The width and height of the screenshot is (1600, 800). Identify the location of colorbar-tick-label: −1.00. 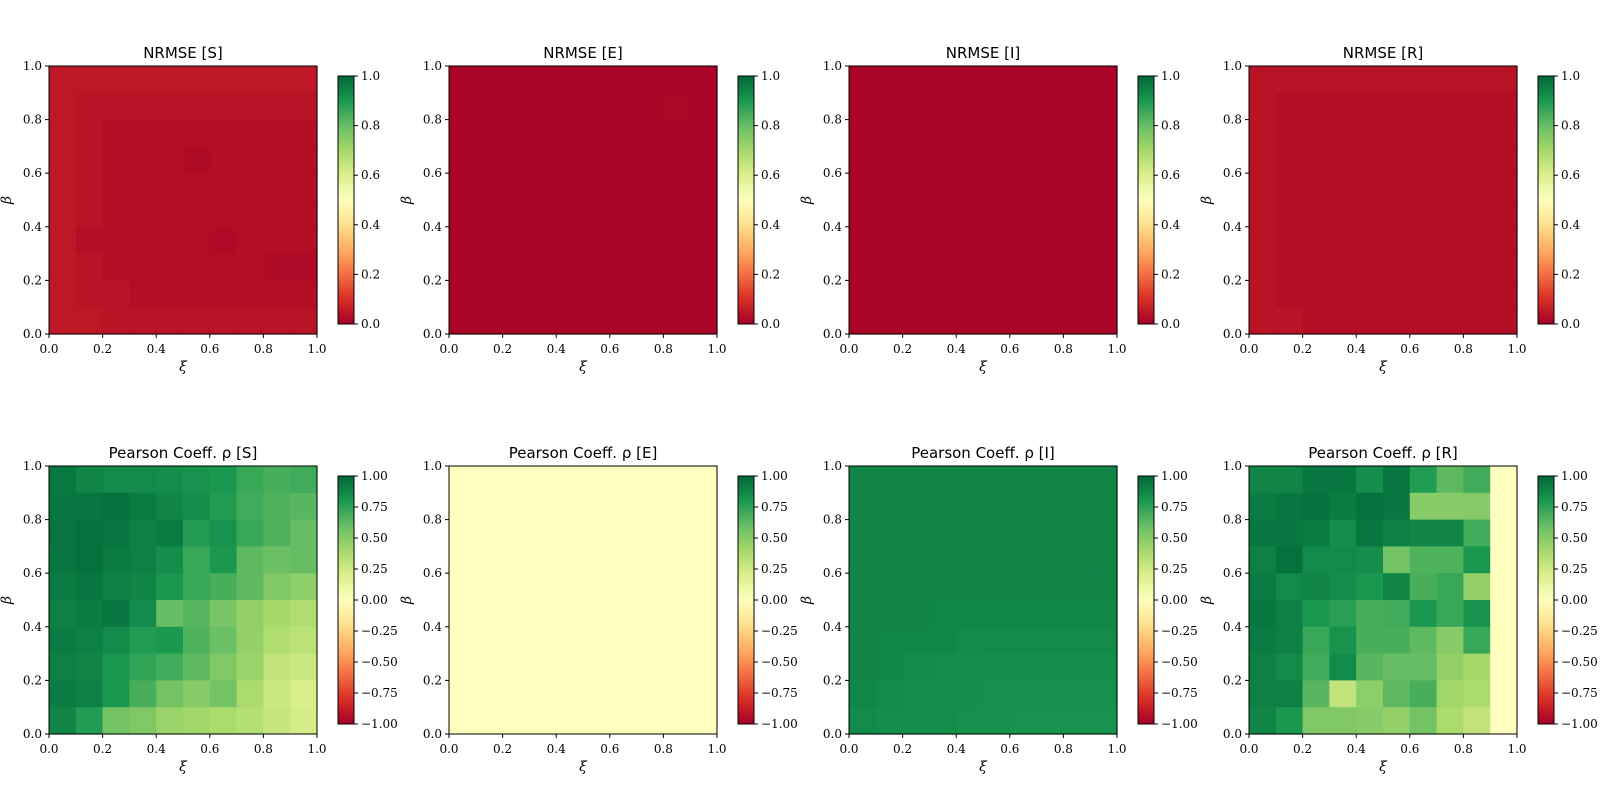
(379, 724).